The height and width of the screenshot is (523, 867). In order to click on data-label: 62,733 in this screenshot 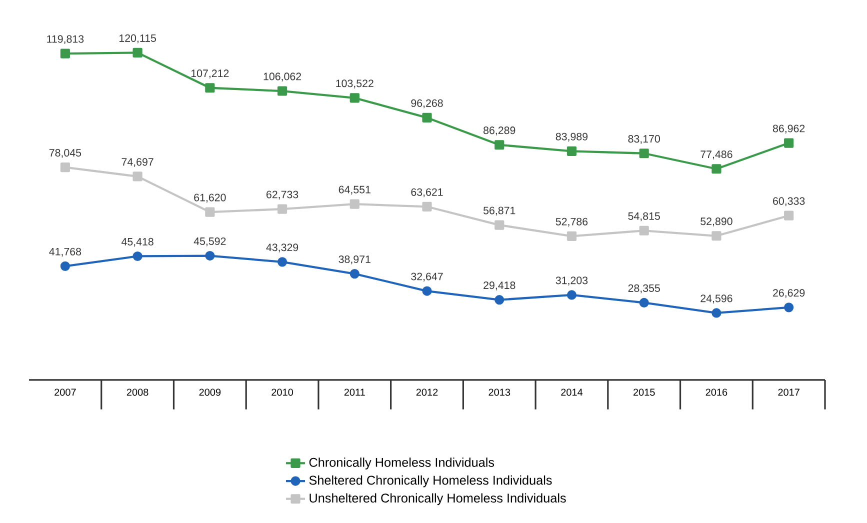, I will do `click(282, 195)`.